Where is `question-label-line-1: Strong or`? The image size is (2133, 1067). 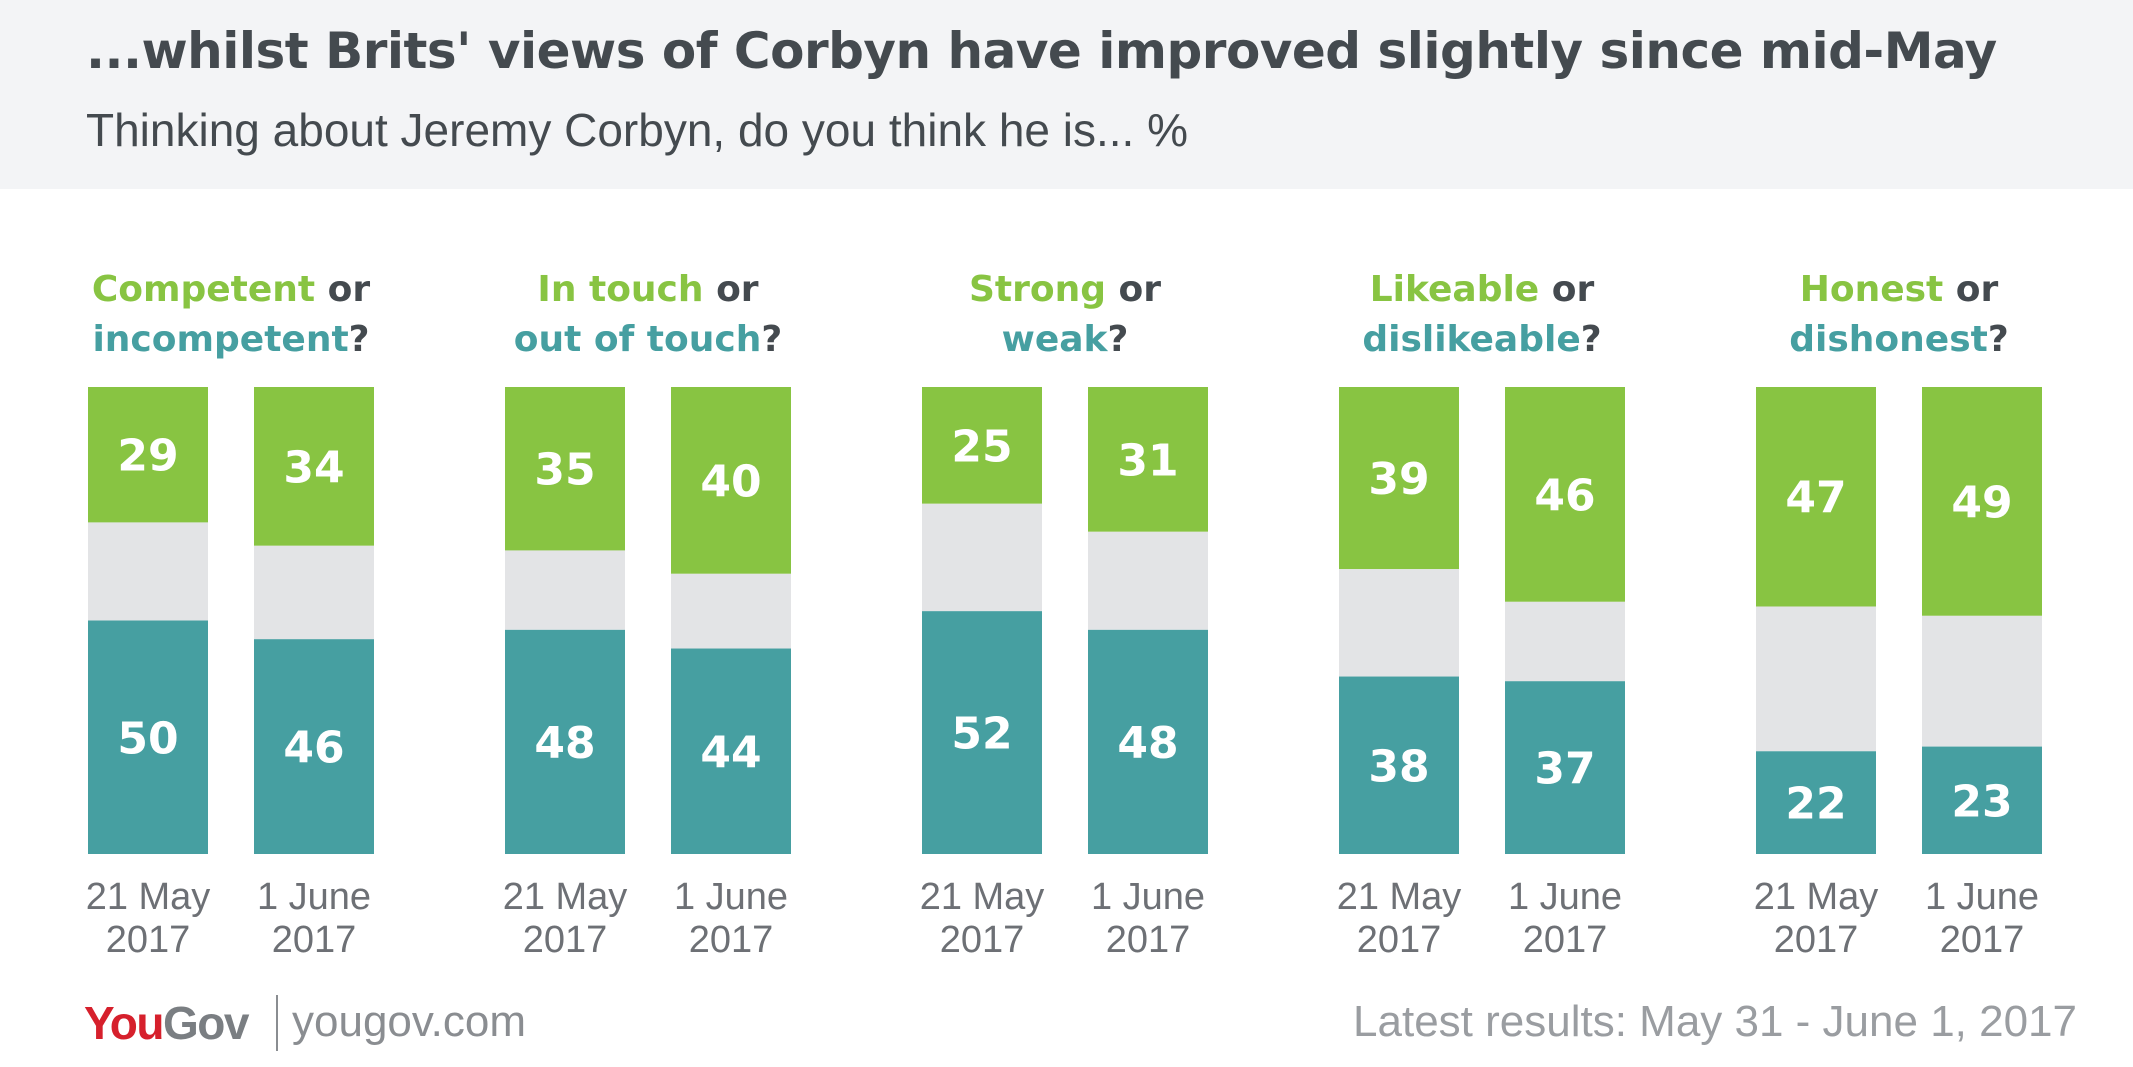 question-label-line-1: Strong or is located at coordinates (1065, 289).